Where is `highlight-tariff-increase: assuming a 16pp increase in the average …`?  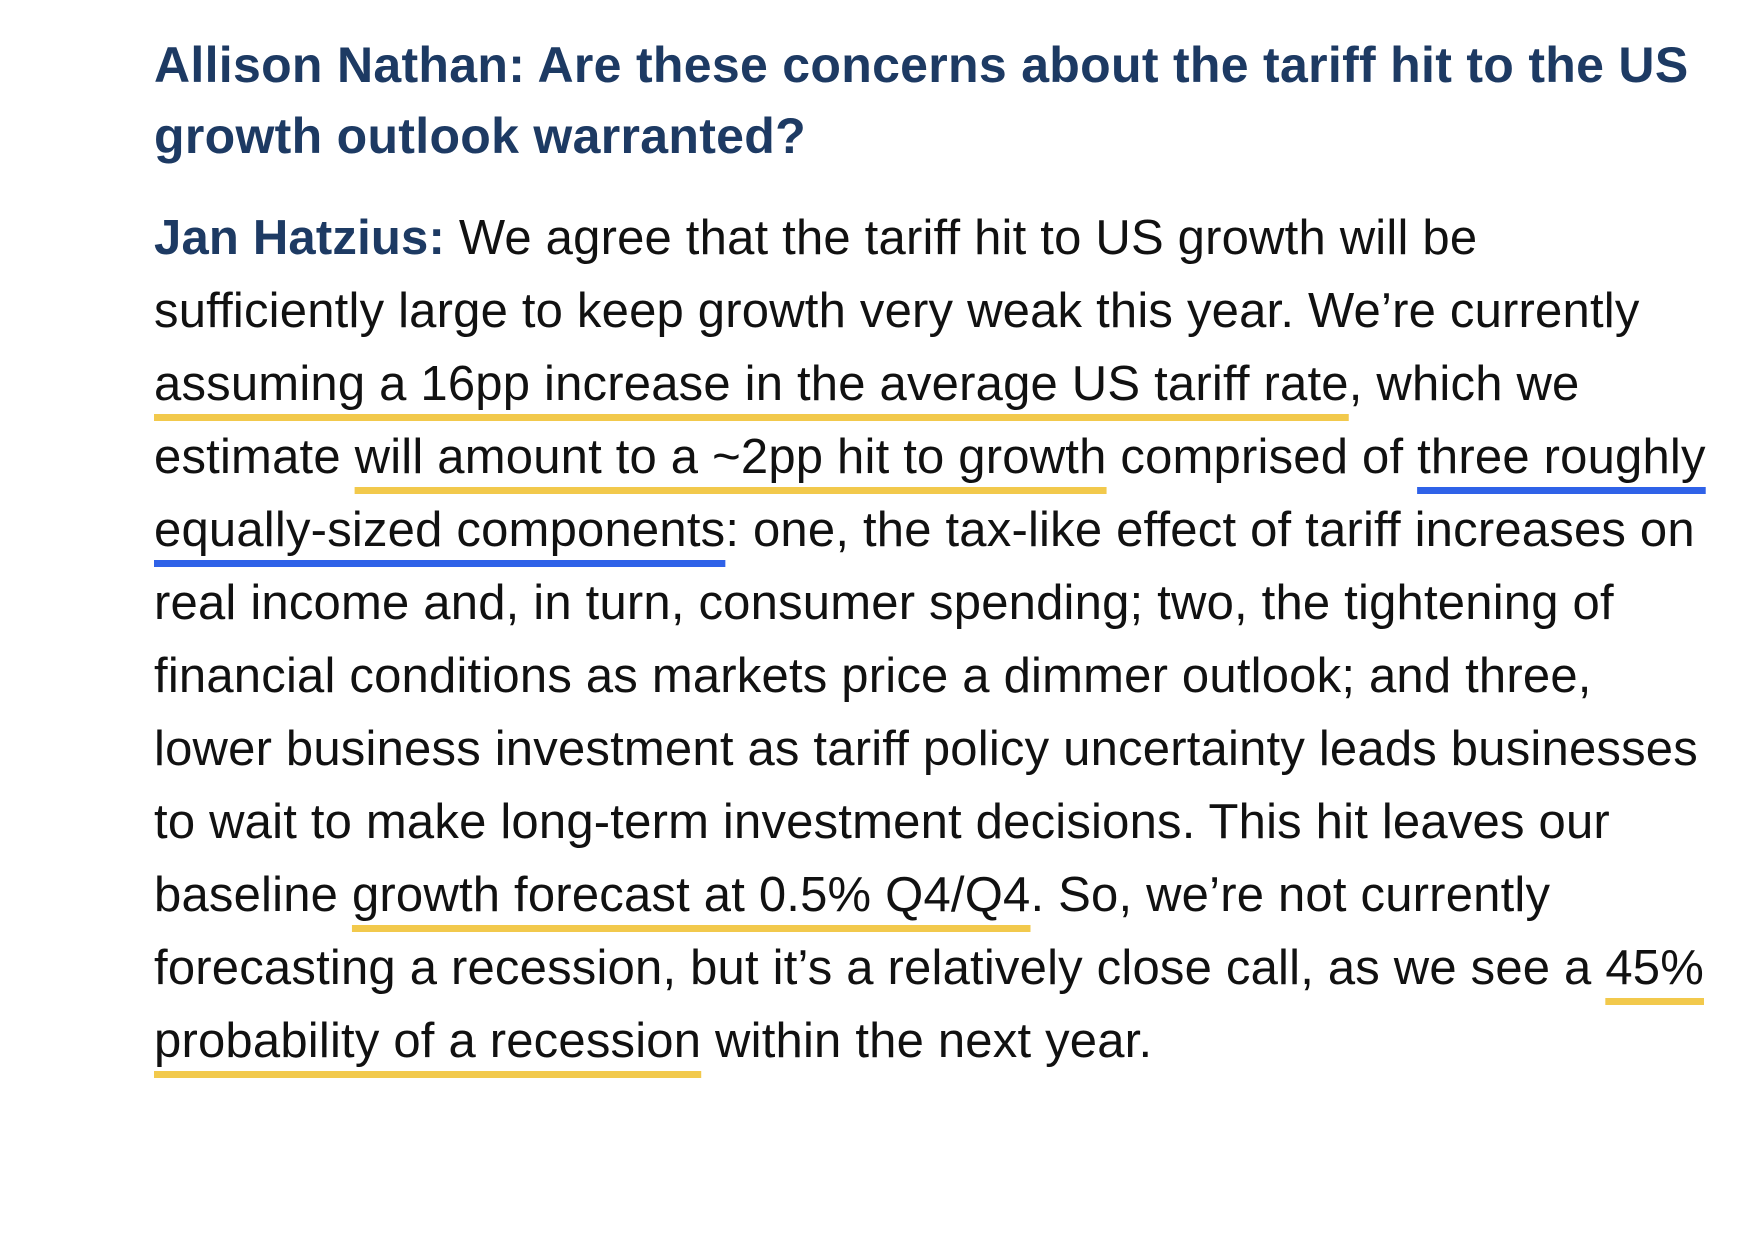 highlight-tariff-increase: assuming a 16pp increase in the average … is located at coordinates (751, 384).